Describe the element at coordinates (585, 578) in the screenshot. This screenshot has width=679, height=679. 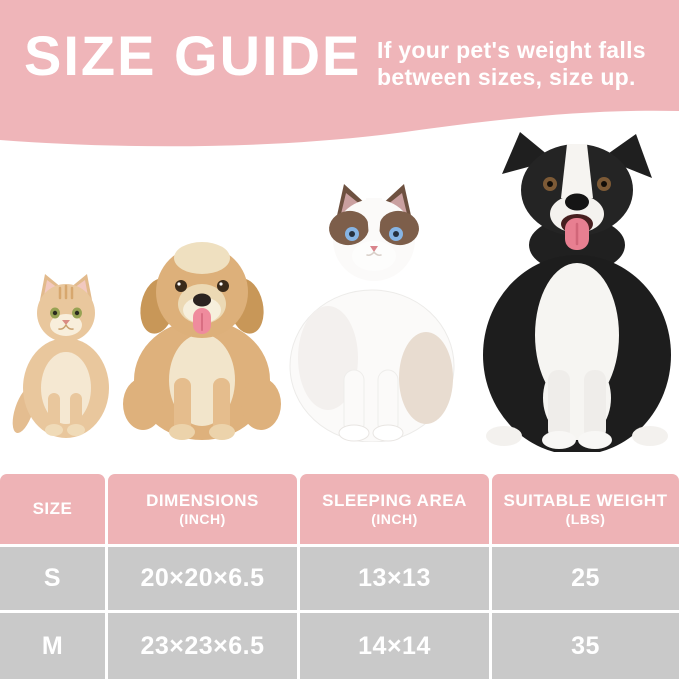
I see `cell-row-s-suitable-weight: 25` at that location.